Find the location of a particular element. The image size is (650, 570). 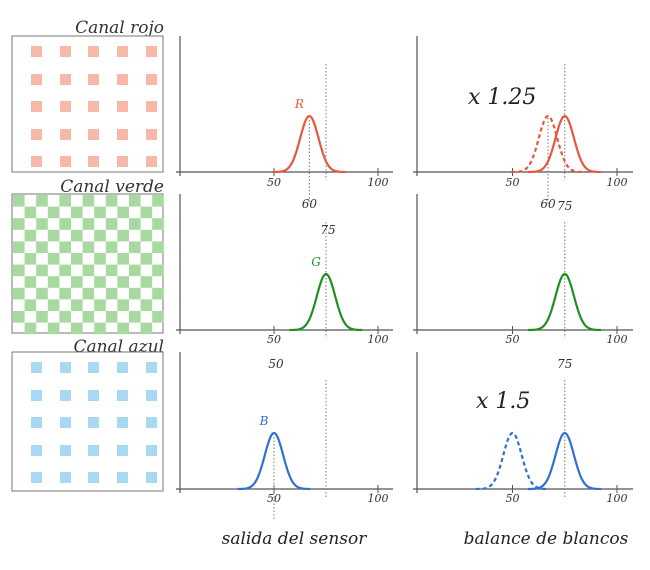

histogram-curve-original-red is located at coordinates (548, 144).